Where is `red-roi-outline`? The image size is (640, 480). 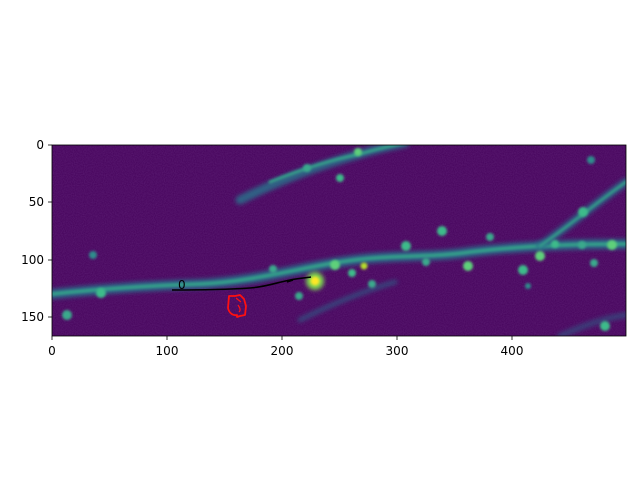 red-roi-outline is located at coordinates (237, 306).